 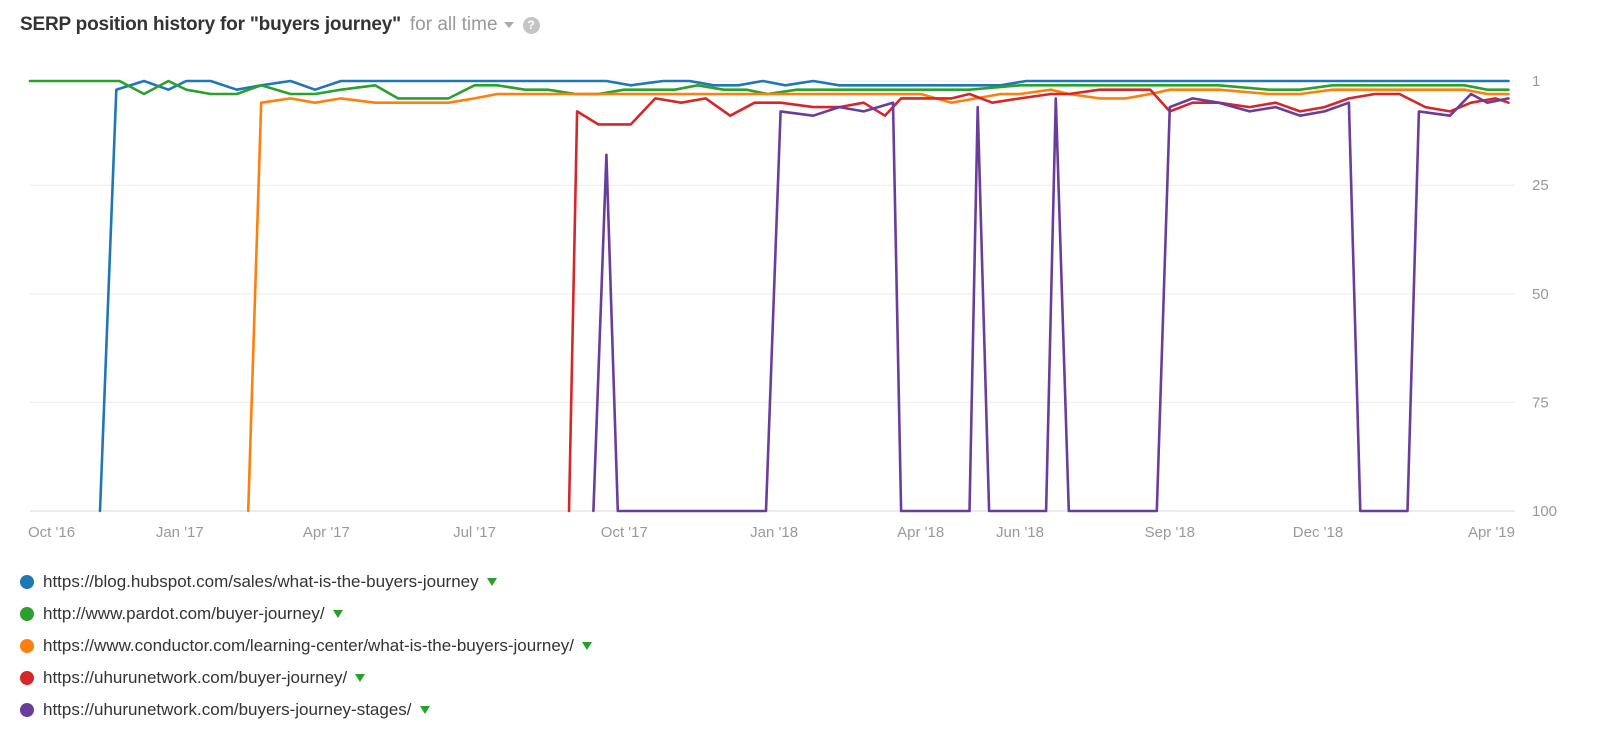 What do you see at coordinates (1020, 532) in the screenshot?
I see `x-tick-label: Jun '18` at bounding box center [1020, 532].